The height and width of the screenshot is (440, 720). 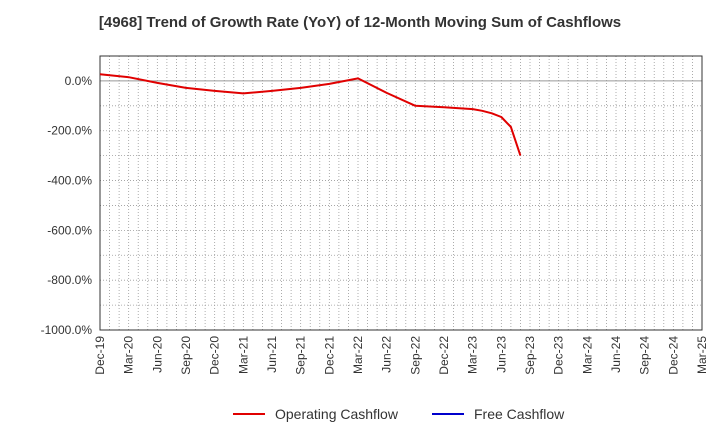 I want to click on x-tick-label: Mar-25, so click(x=702, y=355).